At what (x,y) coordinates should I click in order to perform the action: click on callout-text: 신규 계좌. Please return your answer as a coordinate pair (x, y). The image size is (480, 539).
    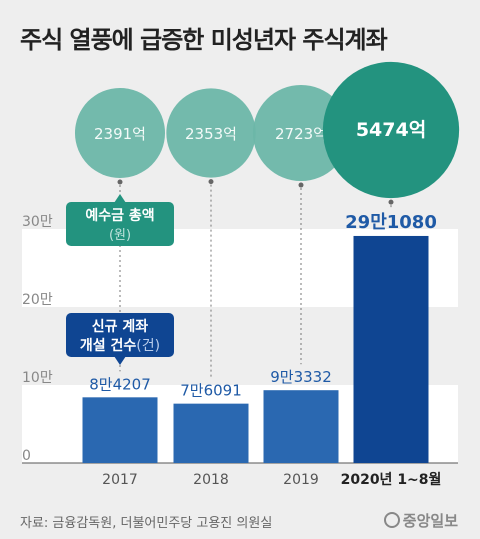
    Looking at the image, I should click on (120, 327).